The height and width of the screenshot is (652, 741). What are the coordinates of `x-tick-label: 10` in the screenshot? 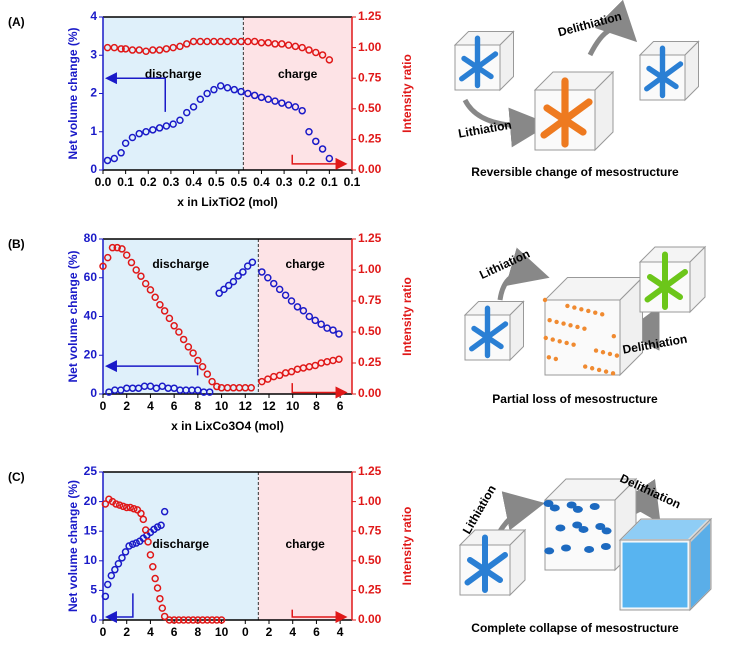 It's located at (222, 632).